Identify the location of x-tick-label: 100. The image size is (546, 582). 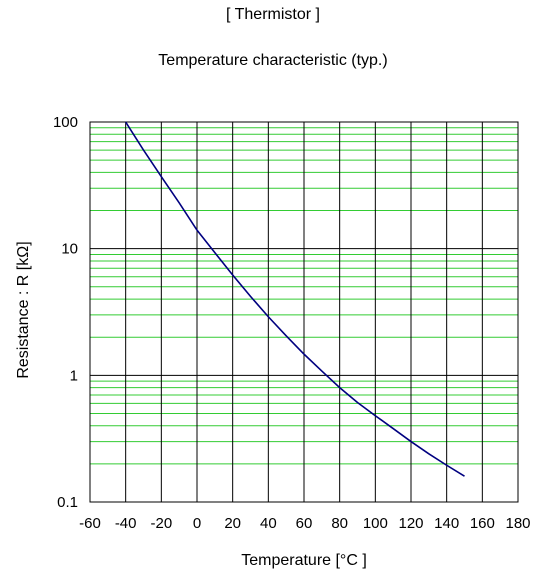
(375, 523).